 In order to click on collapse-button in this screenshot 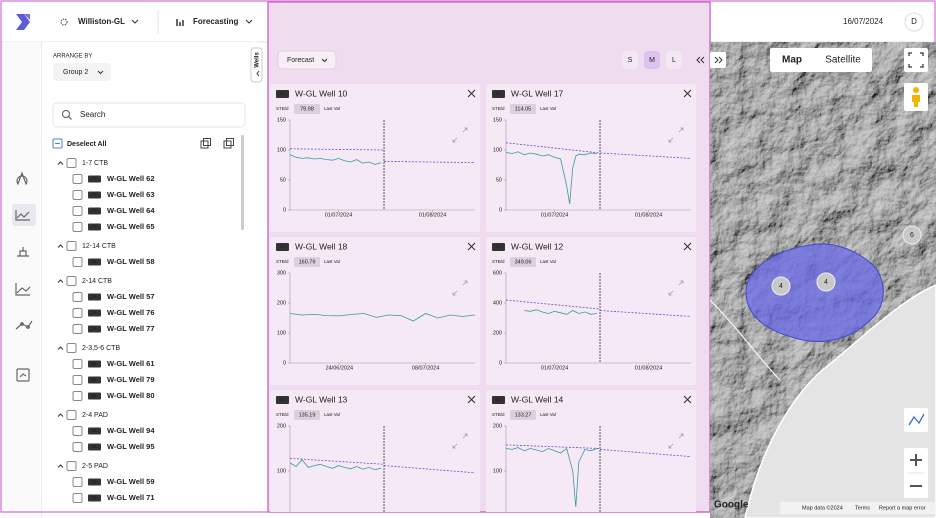, I will do `click(700, 60)`.